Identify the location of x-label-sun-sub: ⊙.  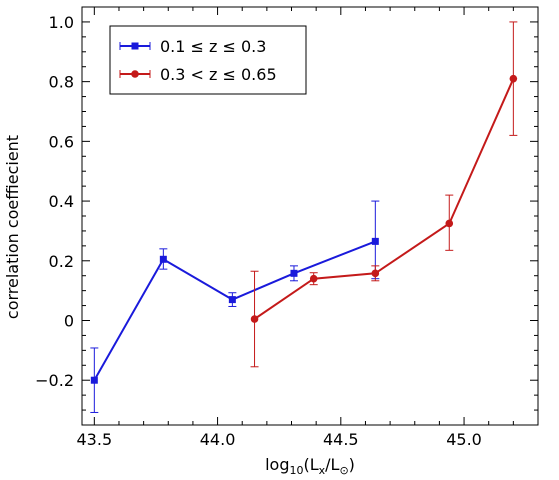
(343, 470).